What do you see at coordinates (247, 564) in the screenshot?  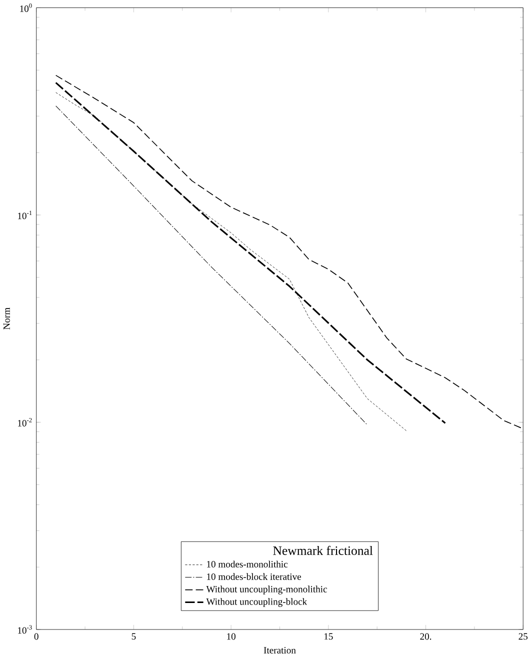 I see `legend-label: 10 modes-monolithic` at bounding box center [247, 564].